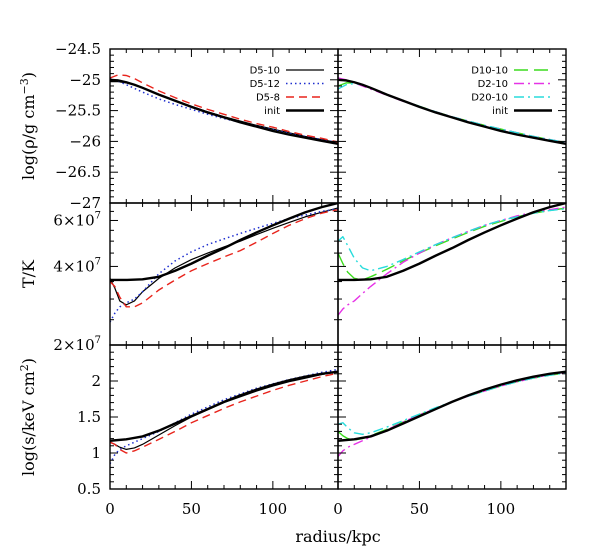 The height and width of the screenshot is (557, 598). Describe the element at coordinates (85, 141) in the screenshot. I see `y-tick-label: −26` at that location.